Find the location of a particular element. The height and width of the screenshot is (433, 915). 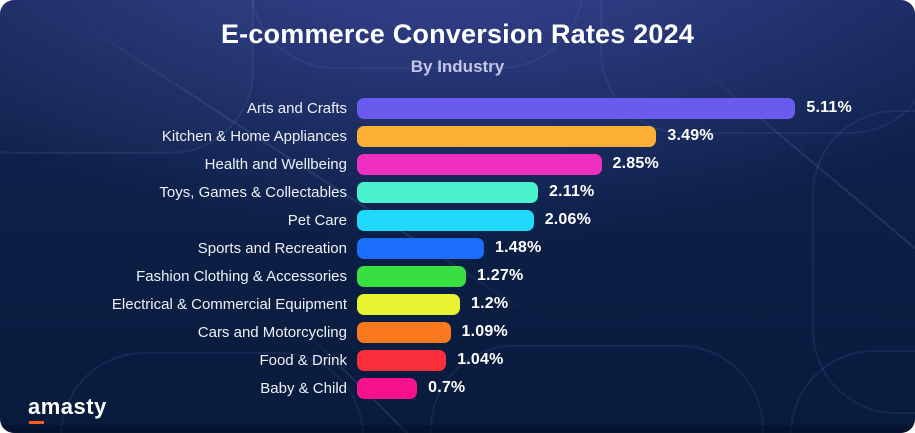

chart-row: Pet Care 2.06% is located at coordinates (426, 220).